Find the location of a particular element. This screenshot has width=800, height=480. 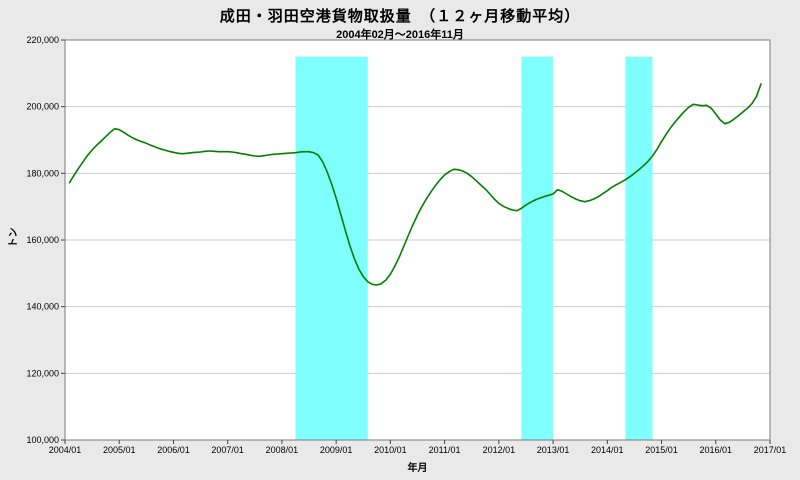

y-tick-label: 180,000 is located at coordinates (42, 173).